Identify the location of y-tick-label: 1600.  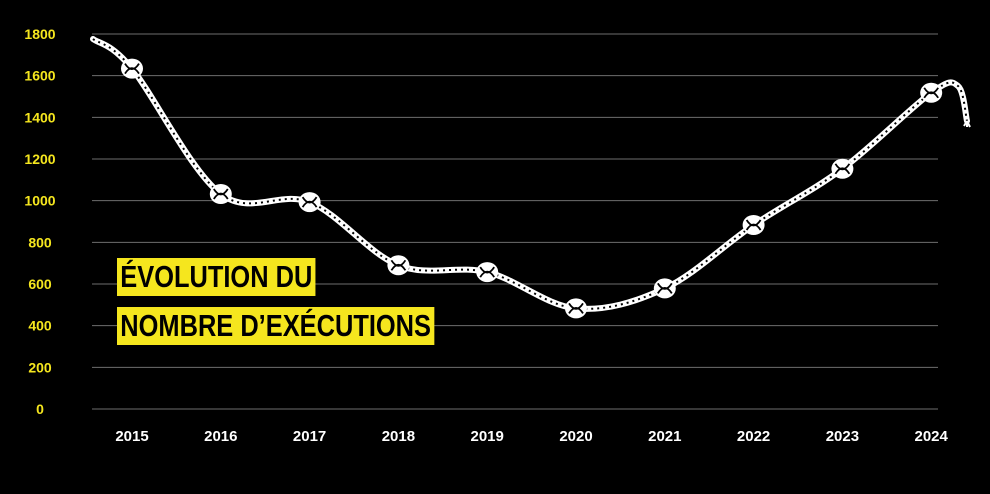
(39, 76).